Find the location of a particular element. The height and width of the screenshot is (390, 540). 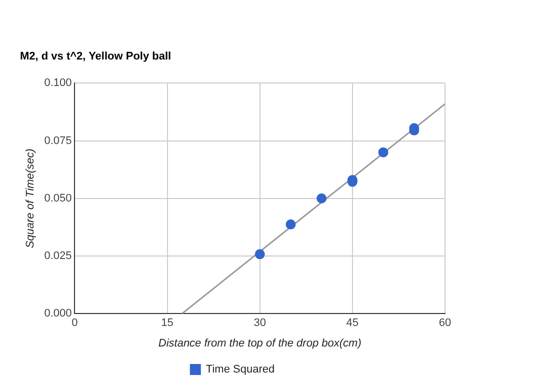

y-tick-label: 0.025 is located at coordinates (58, 256).